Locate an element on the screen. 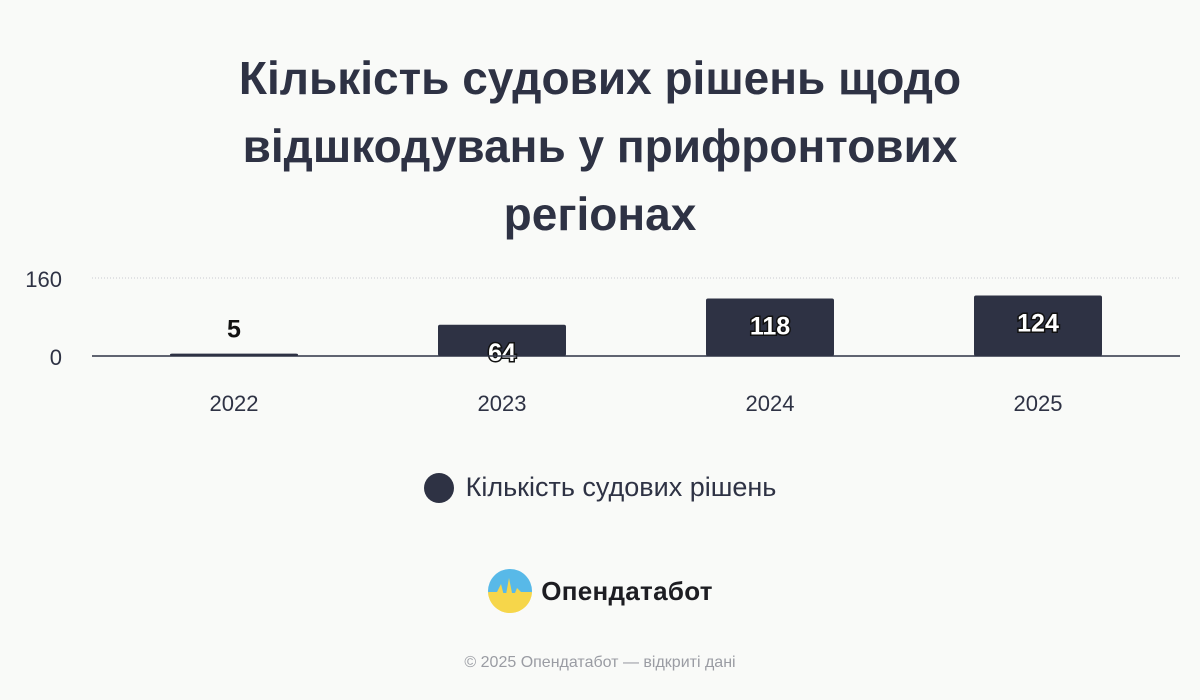  footer-copyright: © 2025 Опендатабот — відкриті дані is located at coordinates (600, 662).